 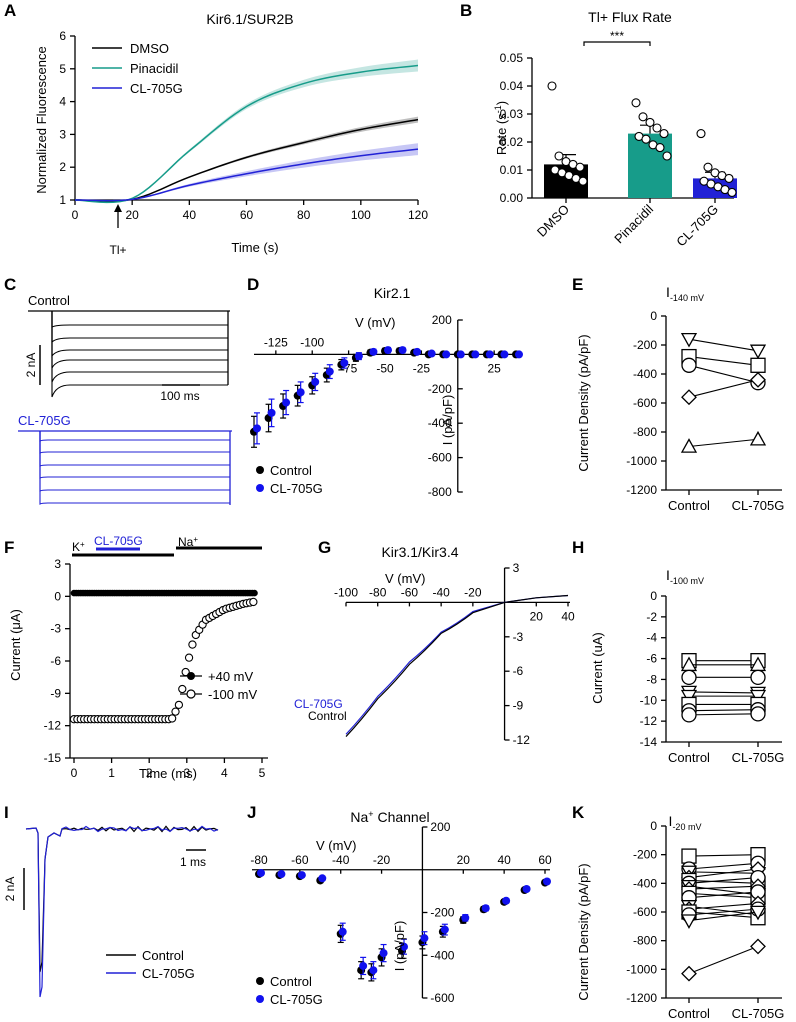 I want to click on panel-e-title: I-140 mV, so click(x=685, y=293).